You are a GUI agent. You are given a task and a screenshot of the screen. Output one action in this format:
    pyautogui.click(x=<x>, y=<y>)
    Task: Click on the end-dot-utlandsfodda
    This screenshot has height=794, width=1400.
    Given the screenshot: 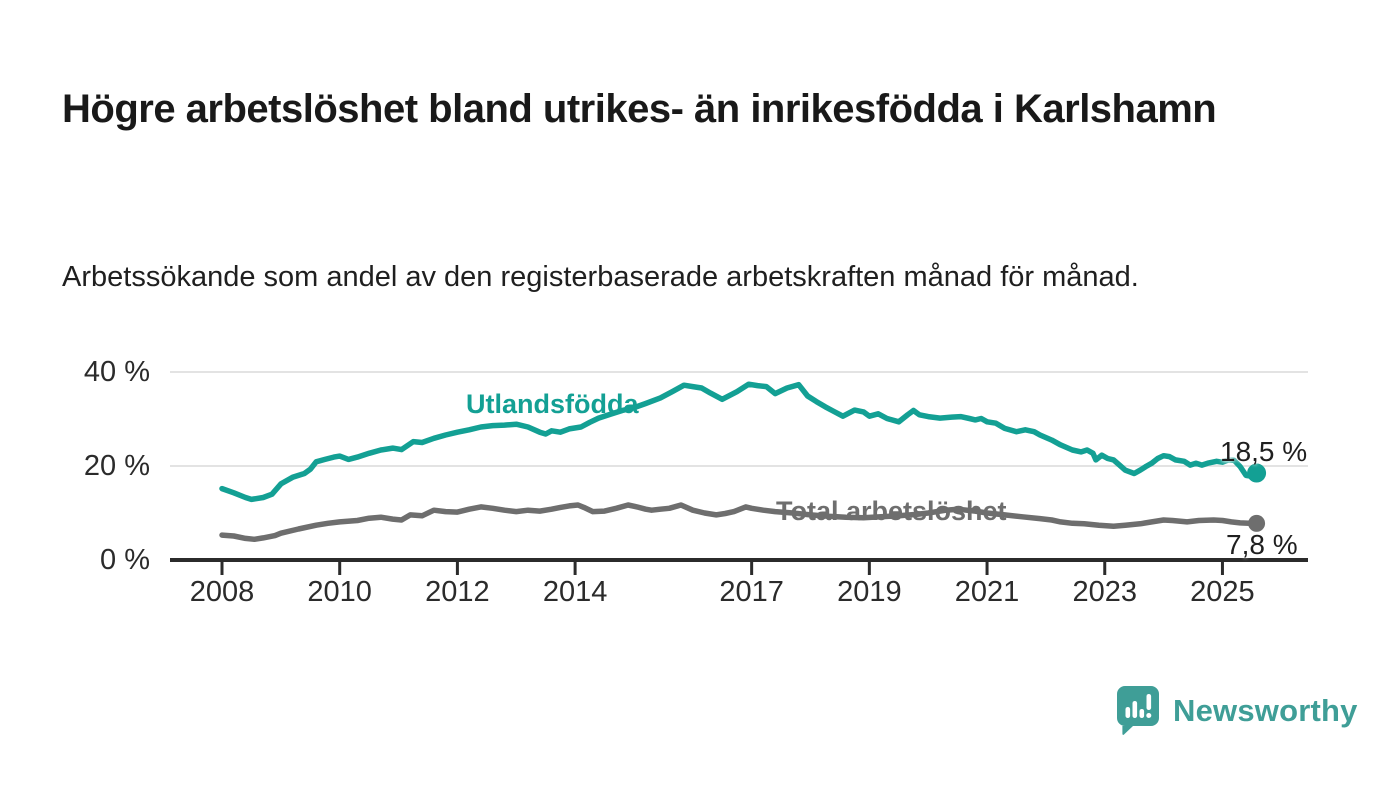 What is the action you would take?
    pyautogui.click(x=1257, y=473)
    